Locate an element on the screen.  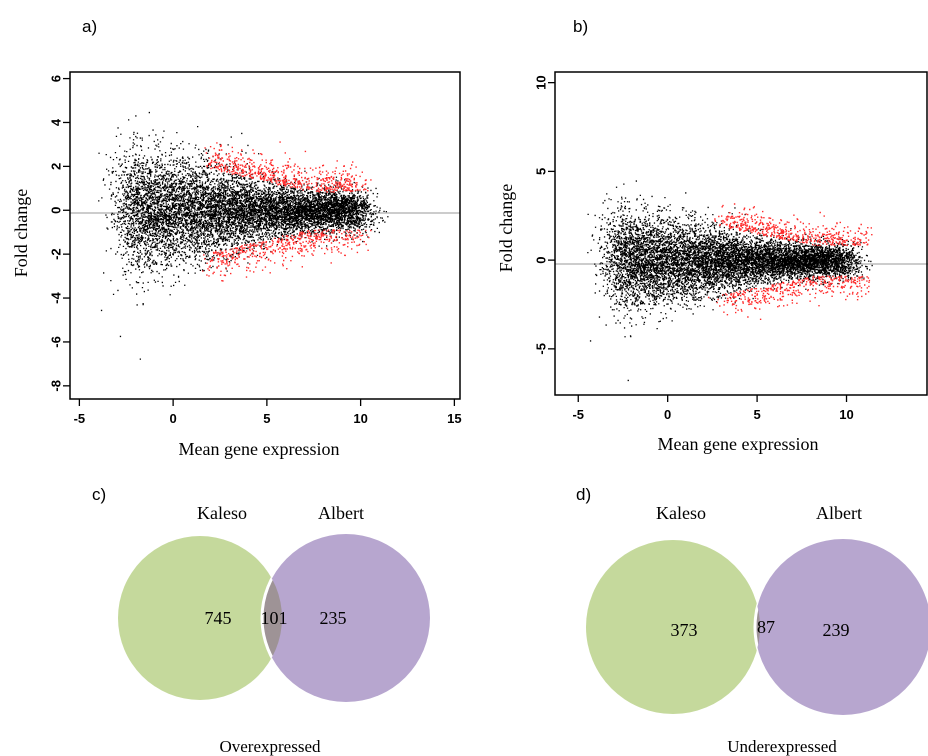
venn-c-set2-label: Albert is located at coordinates (341, 513).